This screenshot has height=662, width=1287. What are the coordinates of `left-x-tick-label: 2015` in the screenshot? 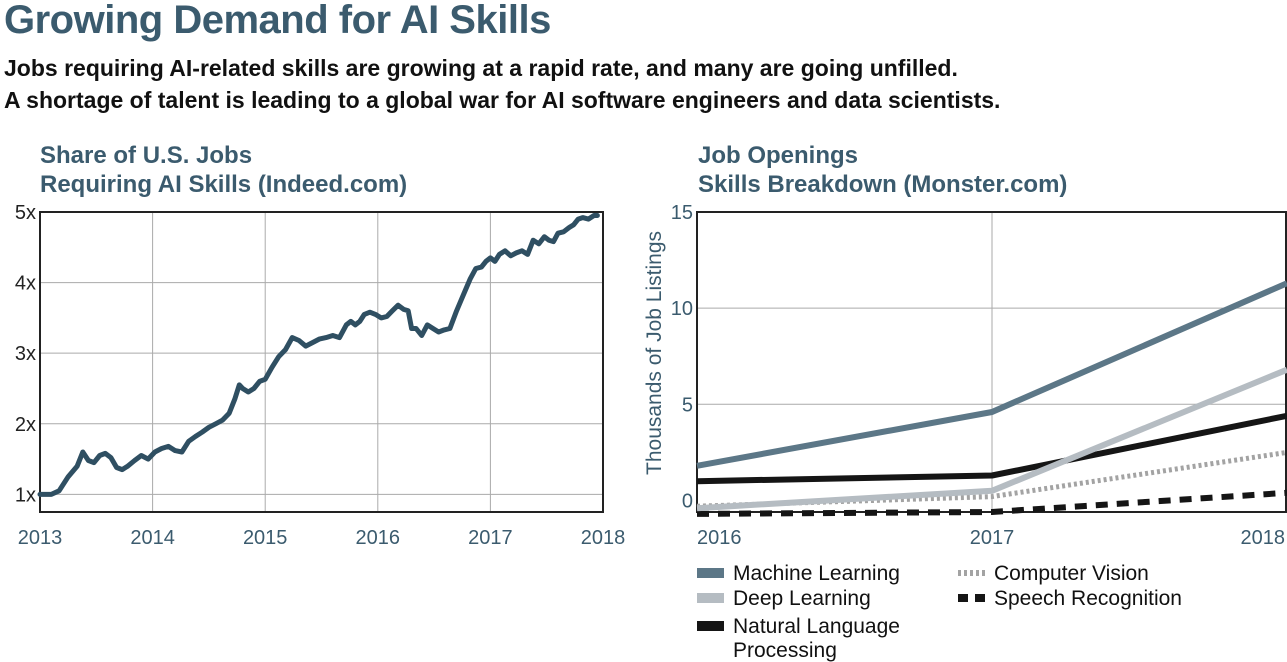 It's located at (265, 538).